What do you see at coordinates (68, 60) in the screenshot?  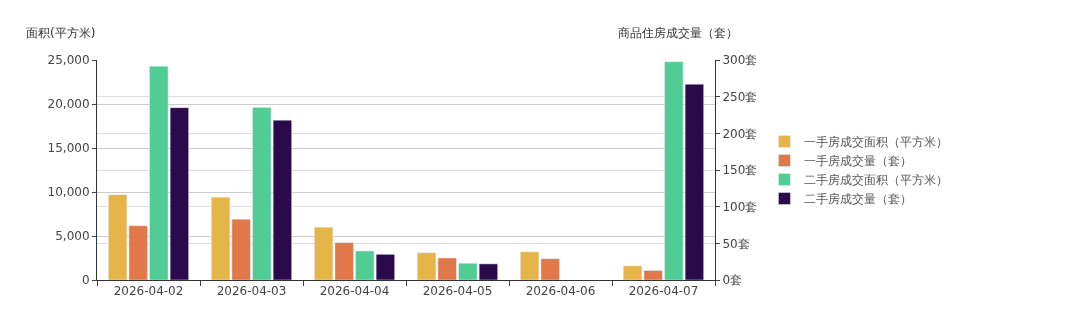 I see `y-tick-label: 25,000` at bounding box center [68, 60].